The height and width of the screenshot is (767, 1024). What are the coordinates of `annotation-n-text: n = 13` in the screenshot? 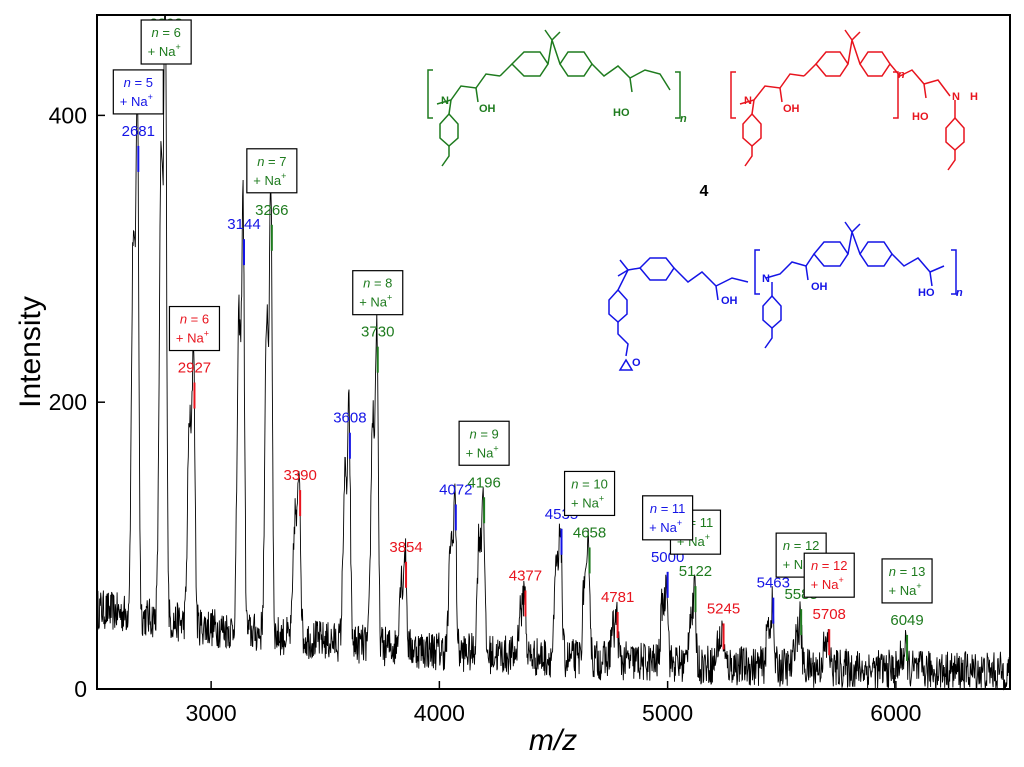 It's located at (907, 571).